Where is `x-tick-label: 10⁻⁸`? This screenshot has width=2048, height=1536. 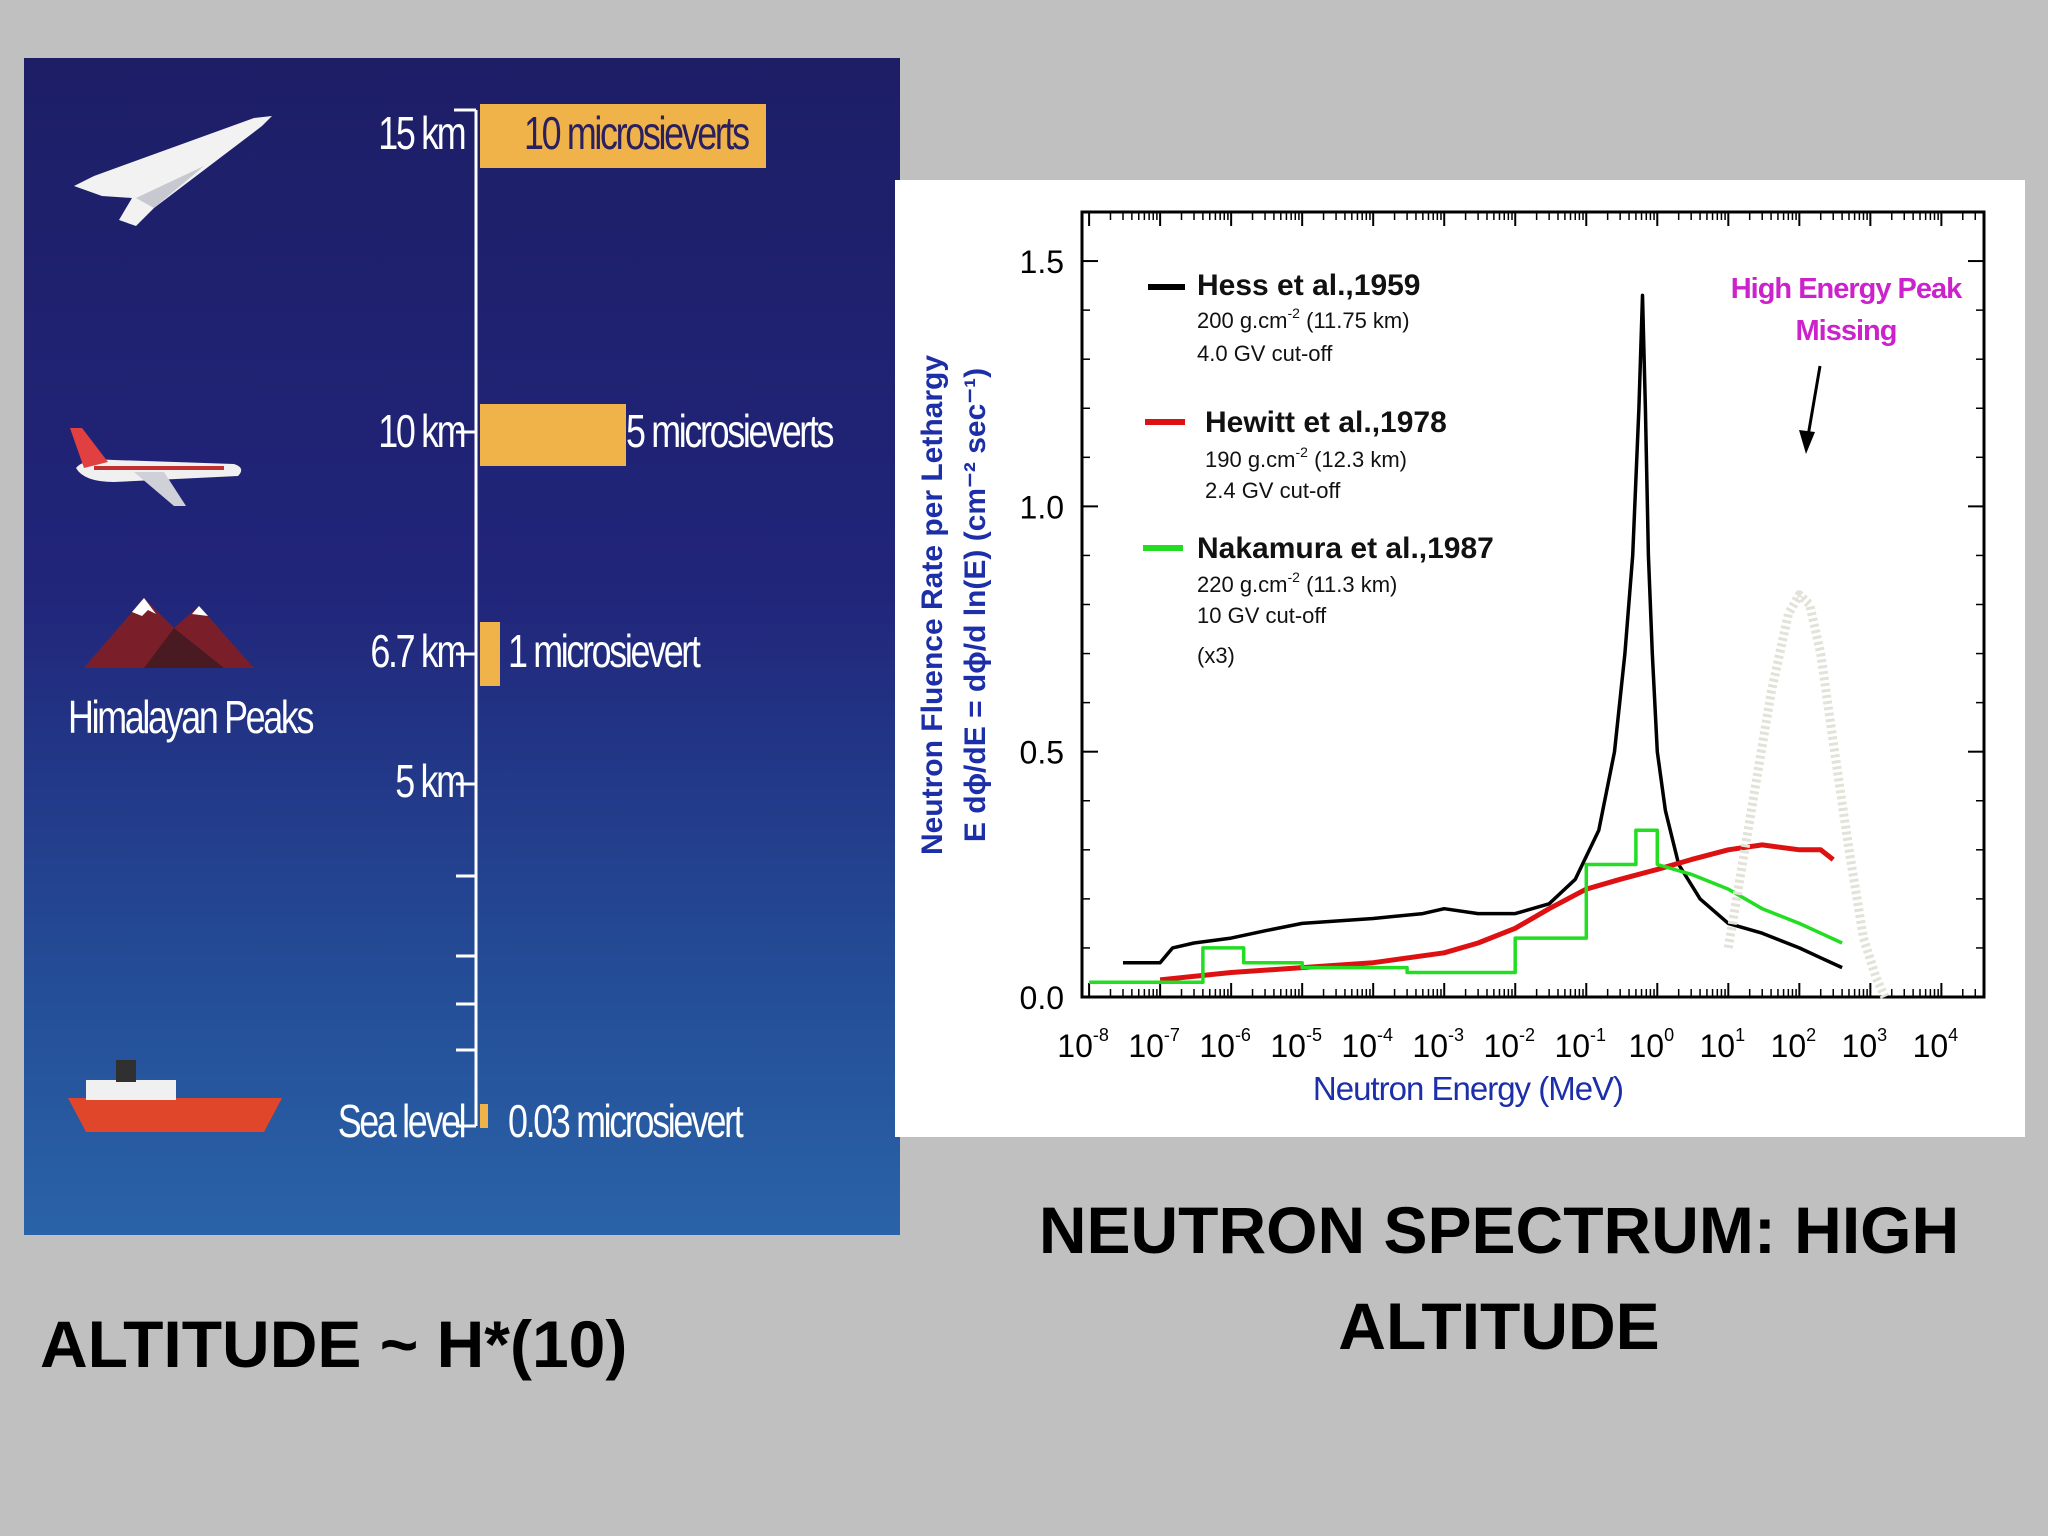 x-tick-label: 10⁻⁸ is located at coordinates (1083, 1044).